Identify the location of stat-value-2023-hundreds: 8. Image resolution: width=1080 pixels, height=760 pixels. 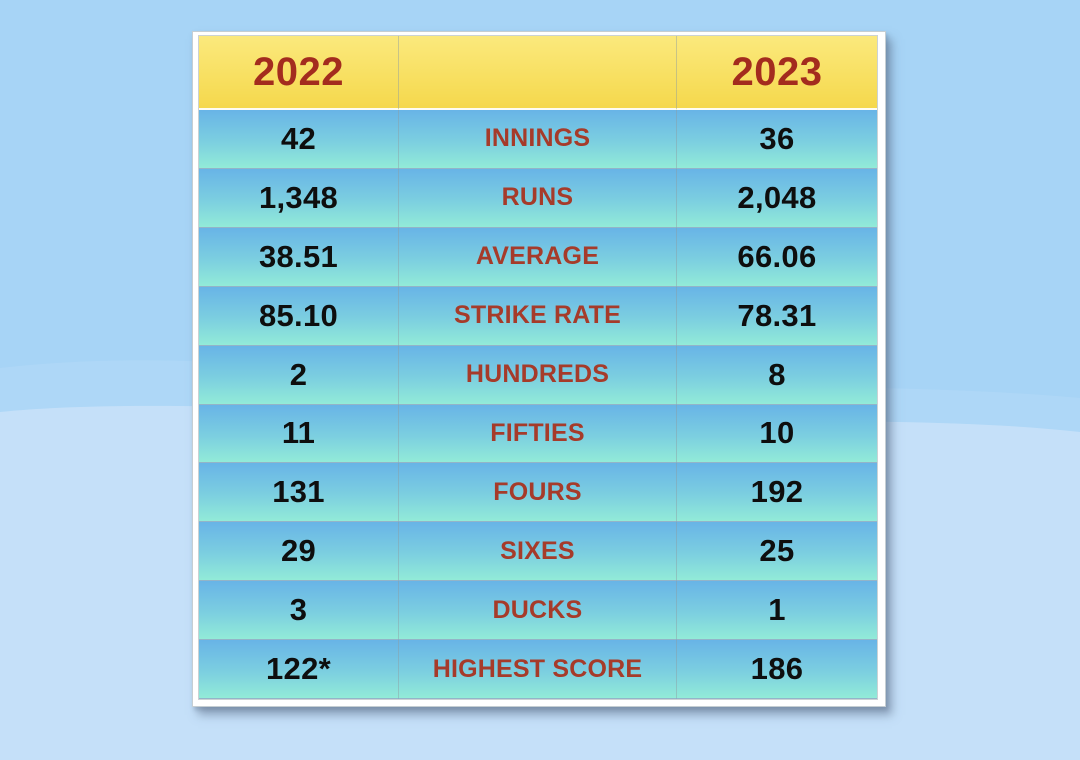
(776, 375).